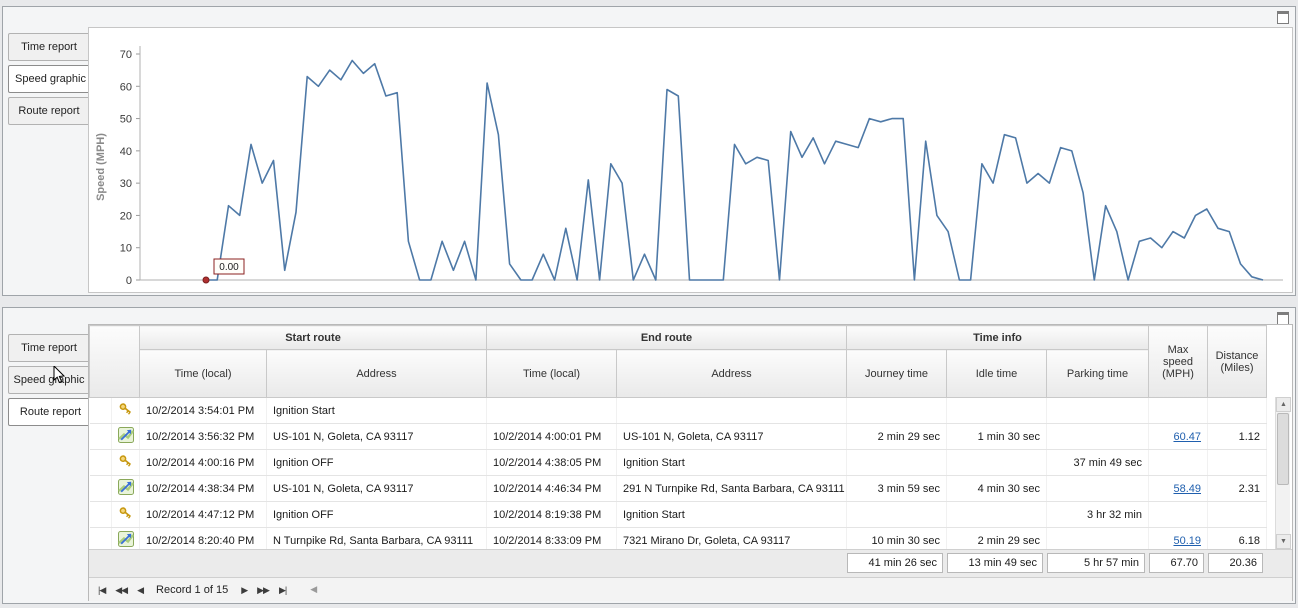 This screenshot has width=1298, height=608. I want to click on group-header-end-route: End route, so click(666, 337).